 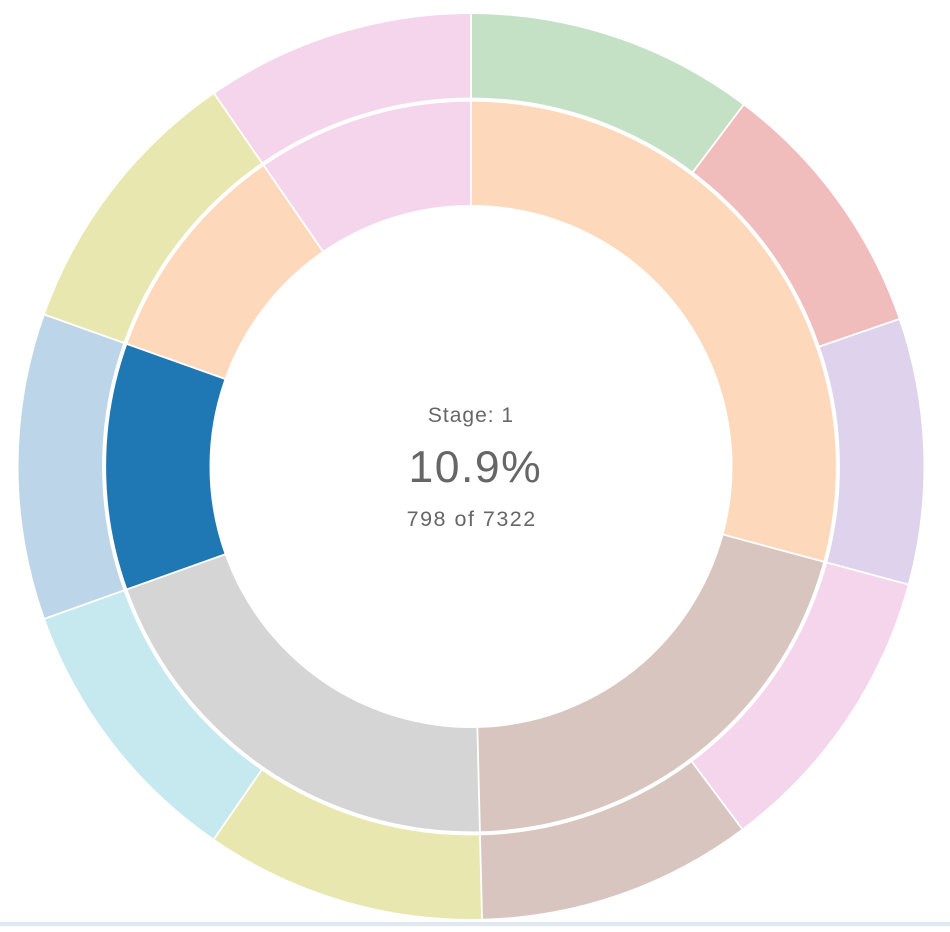 I want to click on svg-text: Stage: 1, so click(x=471, y=415).